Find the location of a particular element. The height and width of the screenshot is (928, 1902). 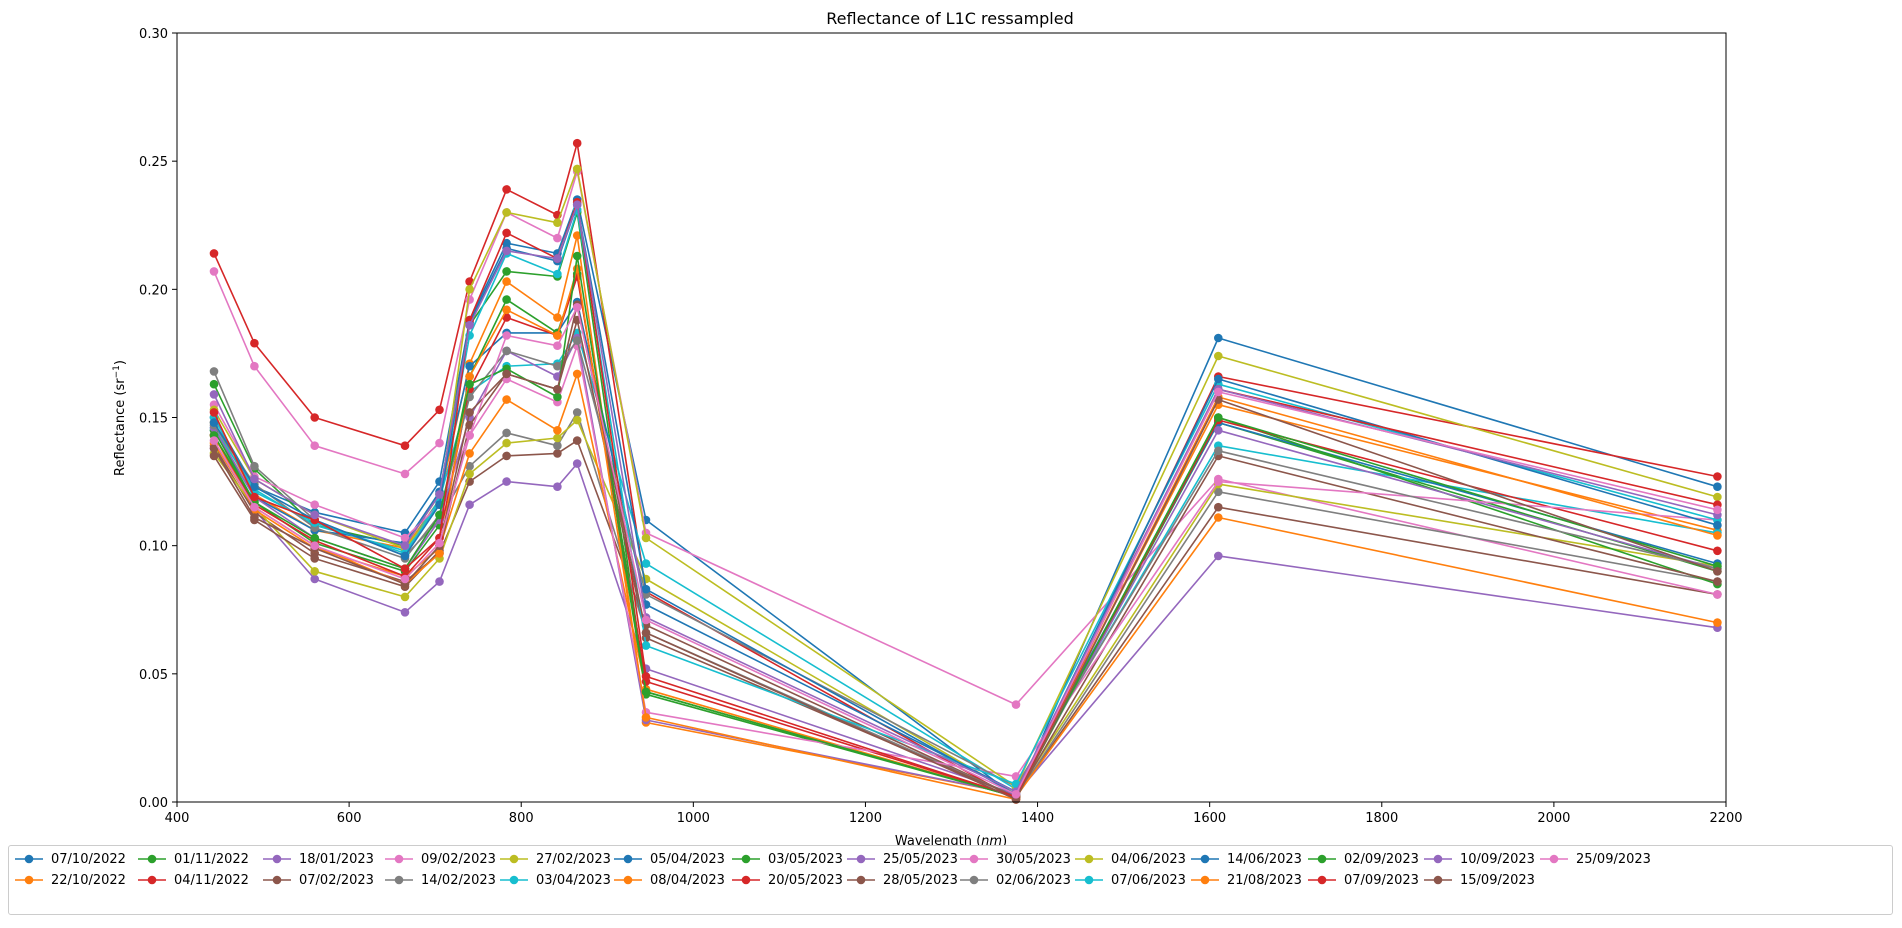

y-axis-label-suffix: ) is located at coordinates (120, 362).